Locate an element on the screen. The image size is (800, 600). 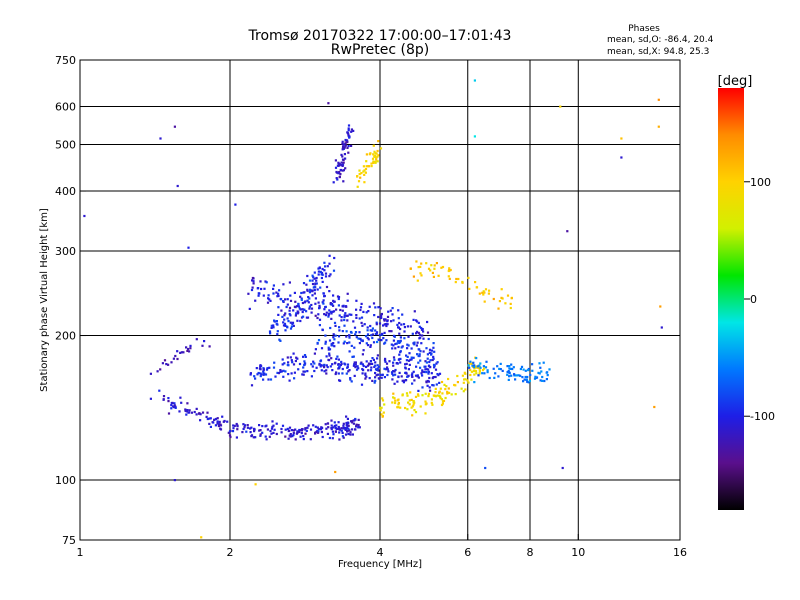
y-tick-label: 400 is located at coordinates (65, 191).